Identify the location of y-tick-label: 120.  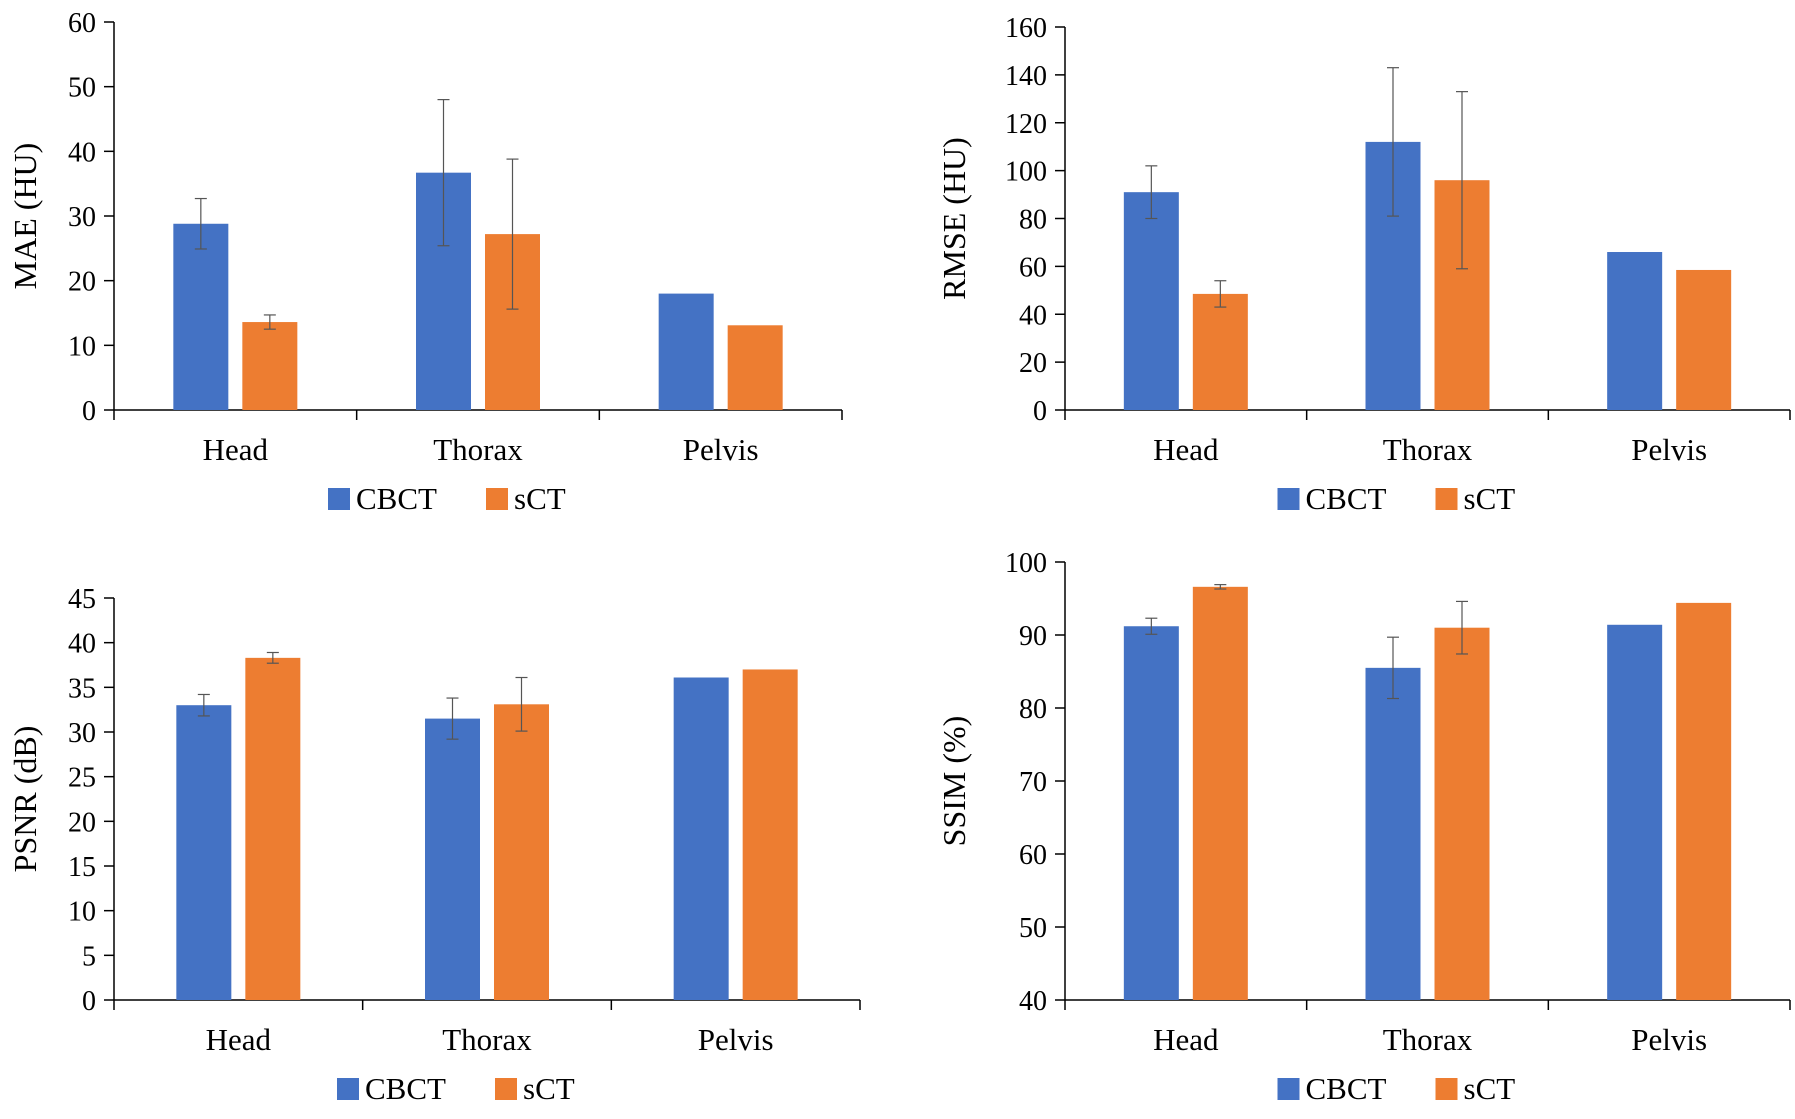
(1026, 124).